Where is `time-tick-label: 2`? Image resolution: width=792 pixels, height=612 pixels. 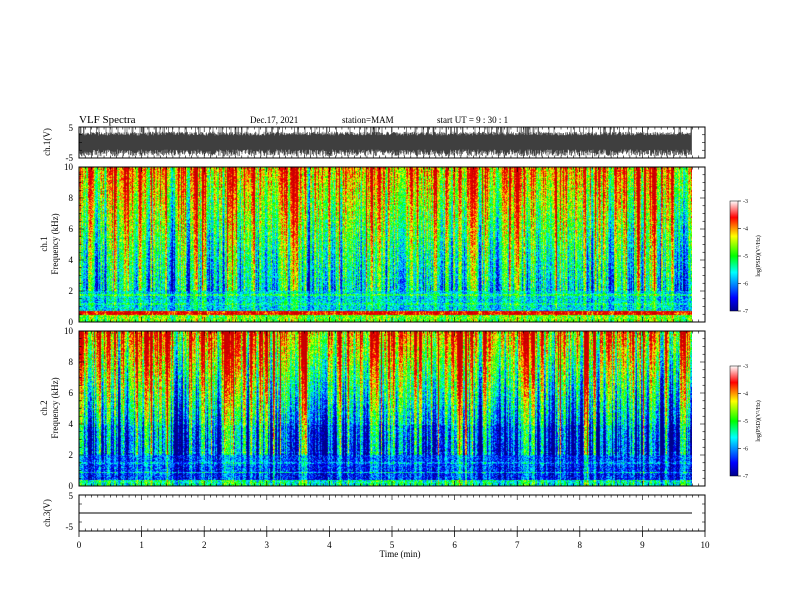
time-tick-label: 2 is located at coordinates (204, 545).